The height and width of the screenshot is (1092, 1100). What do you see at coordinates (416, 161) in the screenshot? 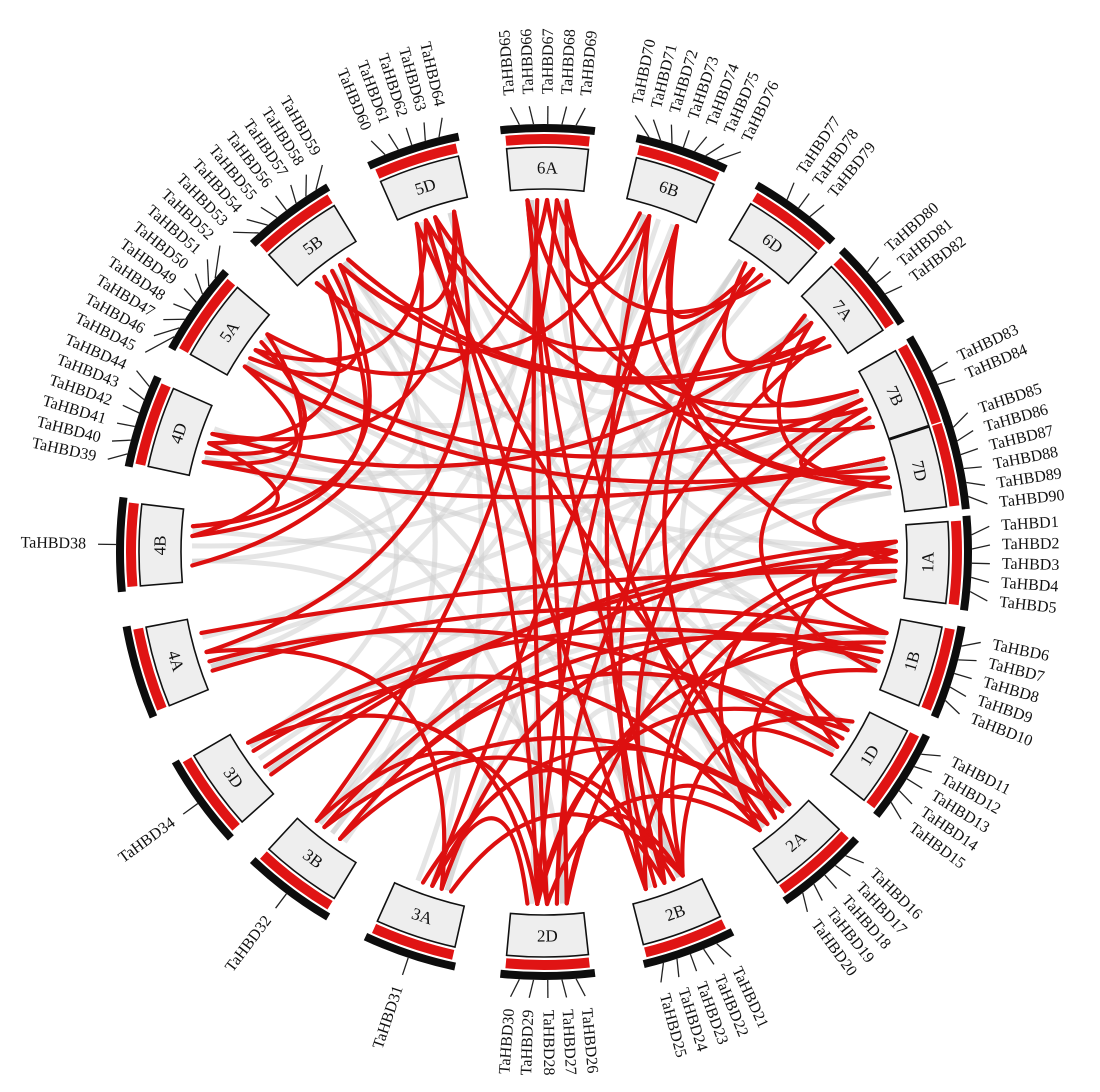
I see `red-band-5D` at bounding box center [416, 161].